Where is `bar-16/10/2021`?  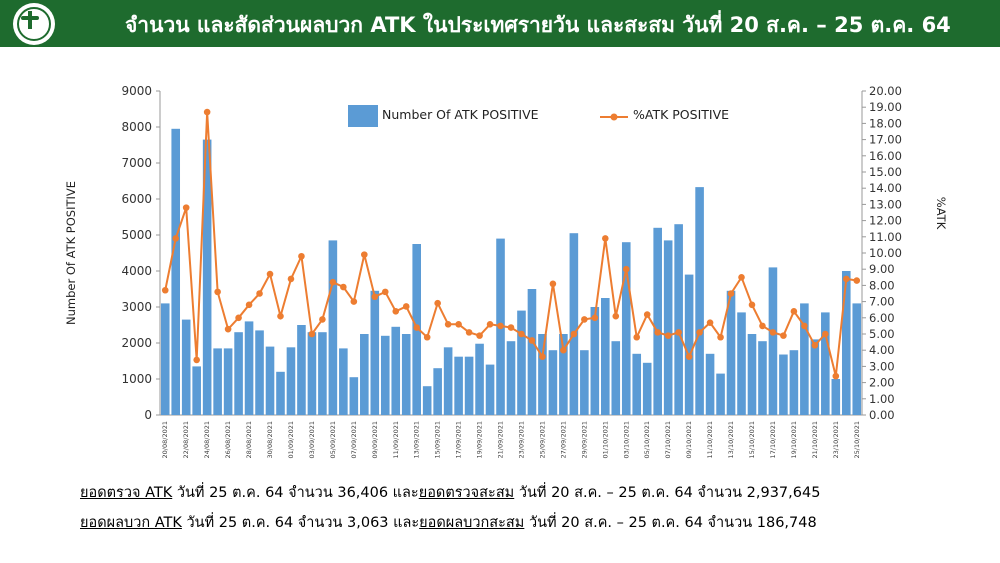
bar-16/10/2021 is located at coordinates (762, 378).